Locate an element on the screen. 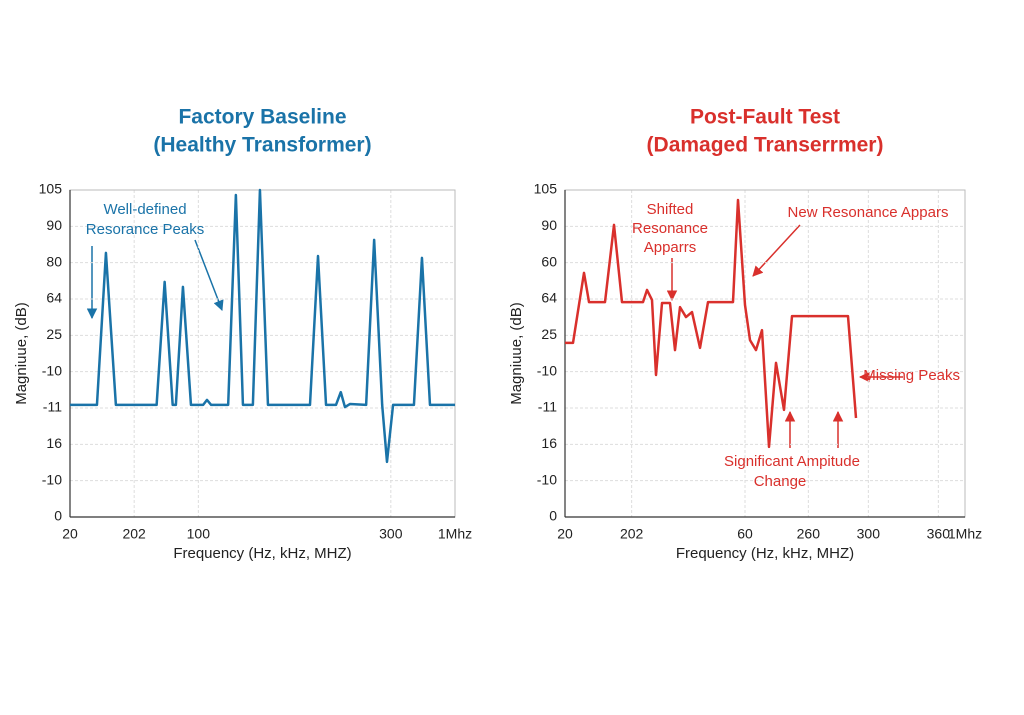 Image resolution: width=1024 pixels, height=715 pixels. annotation: Change is located at coordinates (780, 481).